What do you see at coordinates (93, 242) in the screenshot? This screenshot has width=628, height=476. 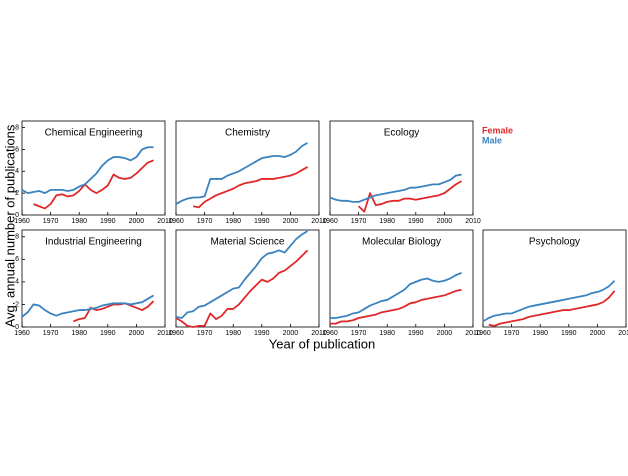 I see `panel-title: Industrial Engineering` at bounding box center [93, 242].